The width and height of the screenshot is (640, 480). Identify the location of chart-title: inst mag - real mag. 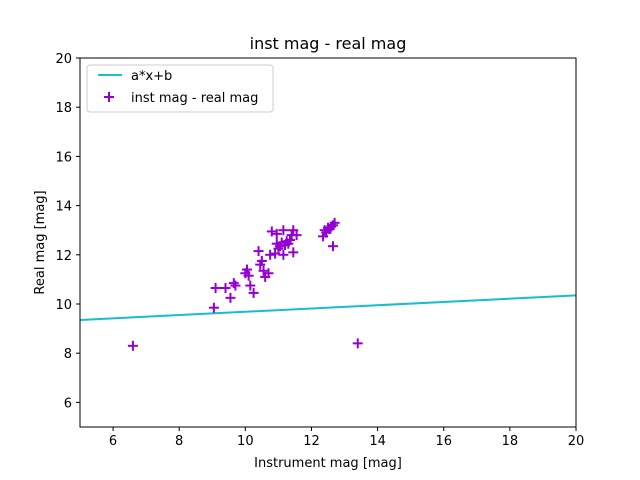
(328, 43).